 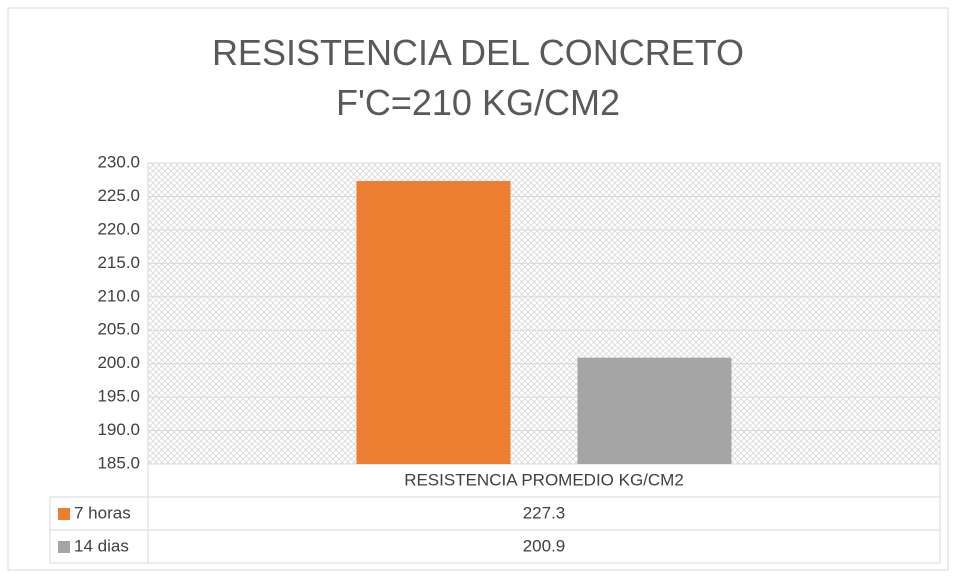 What do you see at coordinates (118, 362) in the screenshot?
I see `y-tick-label: 200.0` at bounding box center [118, 362].